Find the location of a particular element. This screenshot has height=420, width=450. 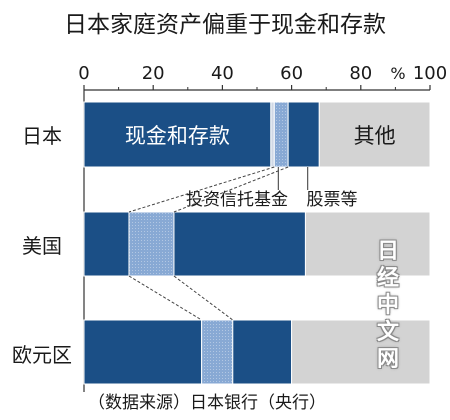

watermark-char: 中 is located at coordinates (388, 305).